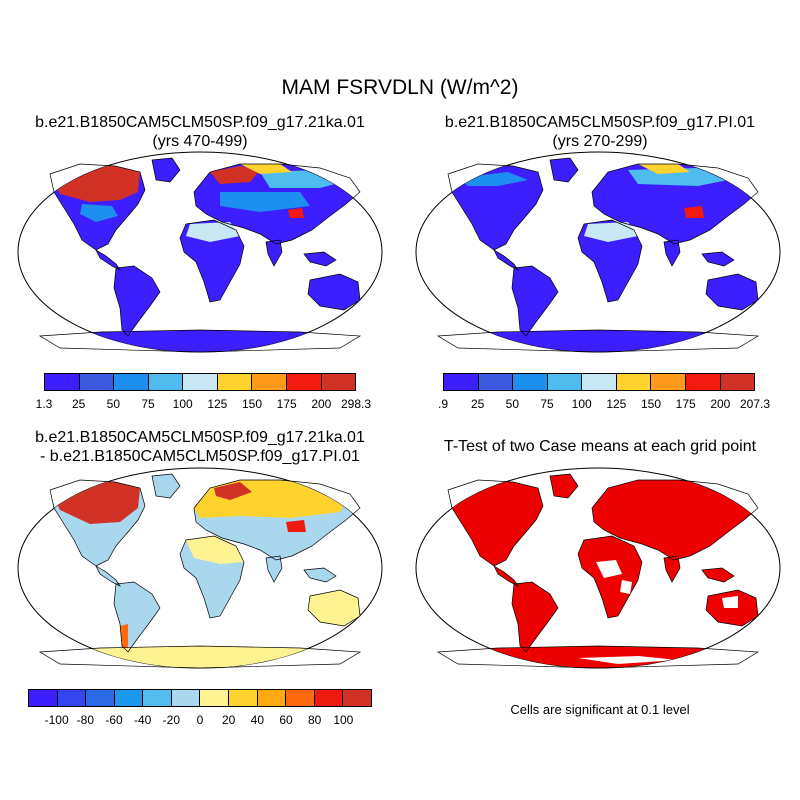 Image resolution: width=800 pixels, height=800 pixels. I want to click on colorbar-tick-label: .9, so click(443, 404).